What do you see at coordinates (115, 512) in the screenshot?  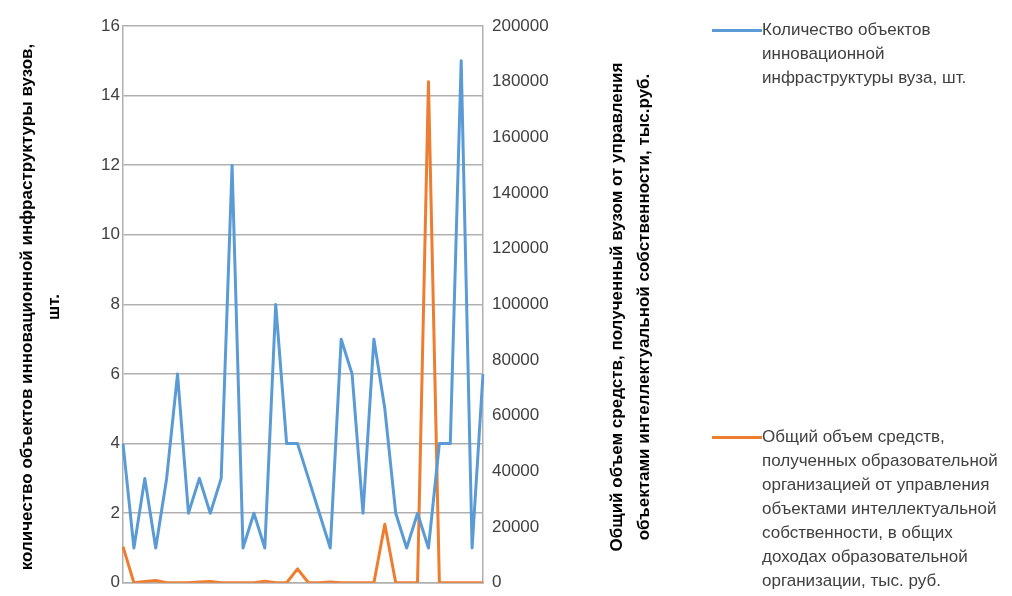 I see `y-tick-label: 2` at bounding box center [115, 512].